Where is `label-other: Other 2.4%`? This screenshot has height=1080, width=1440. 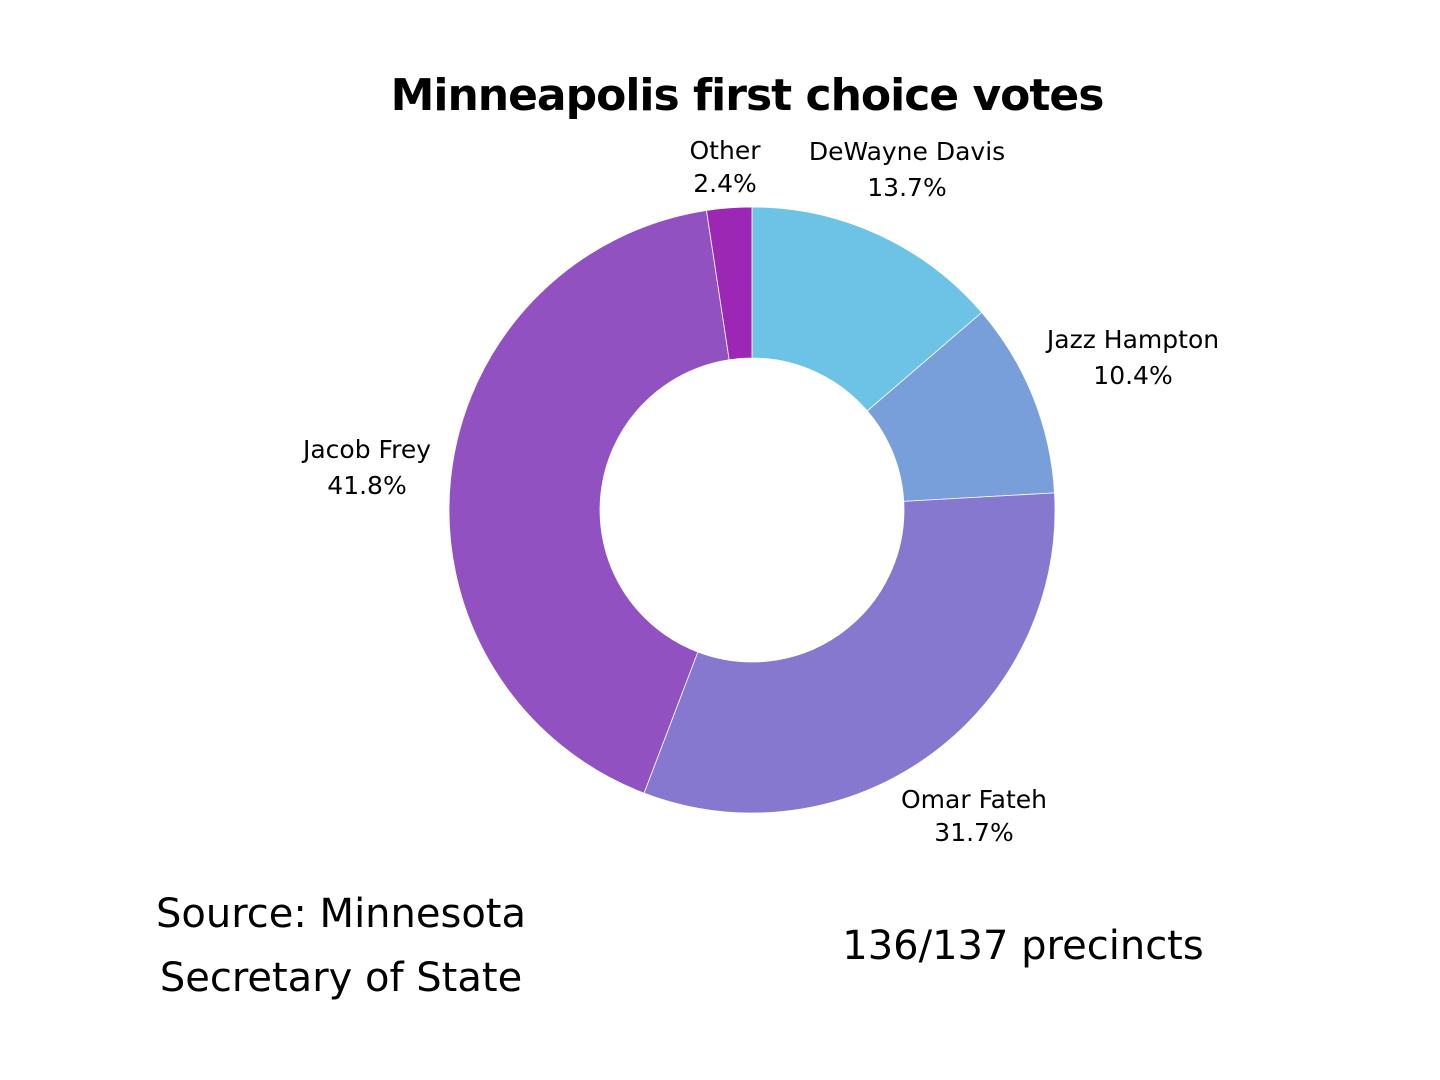
label-other: Other 2.4% is located at coordinates (725, 167).